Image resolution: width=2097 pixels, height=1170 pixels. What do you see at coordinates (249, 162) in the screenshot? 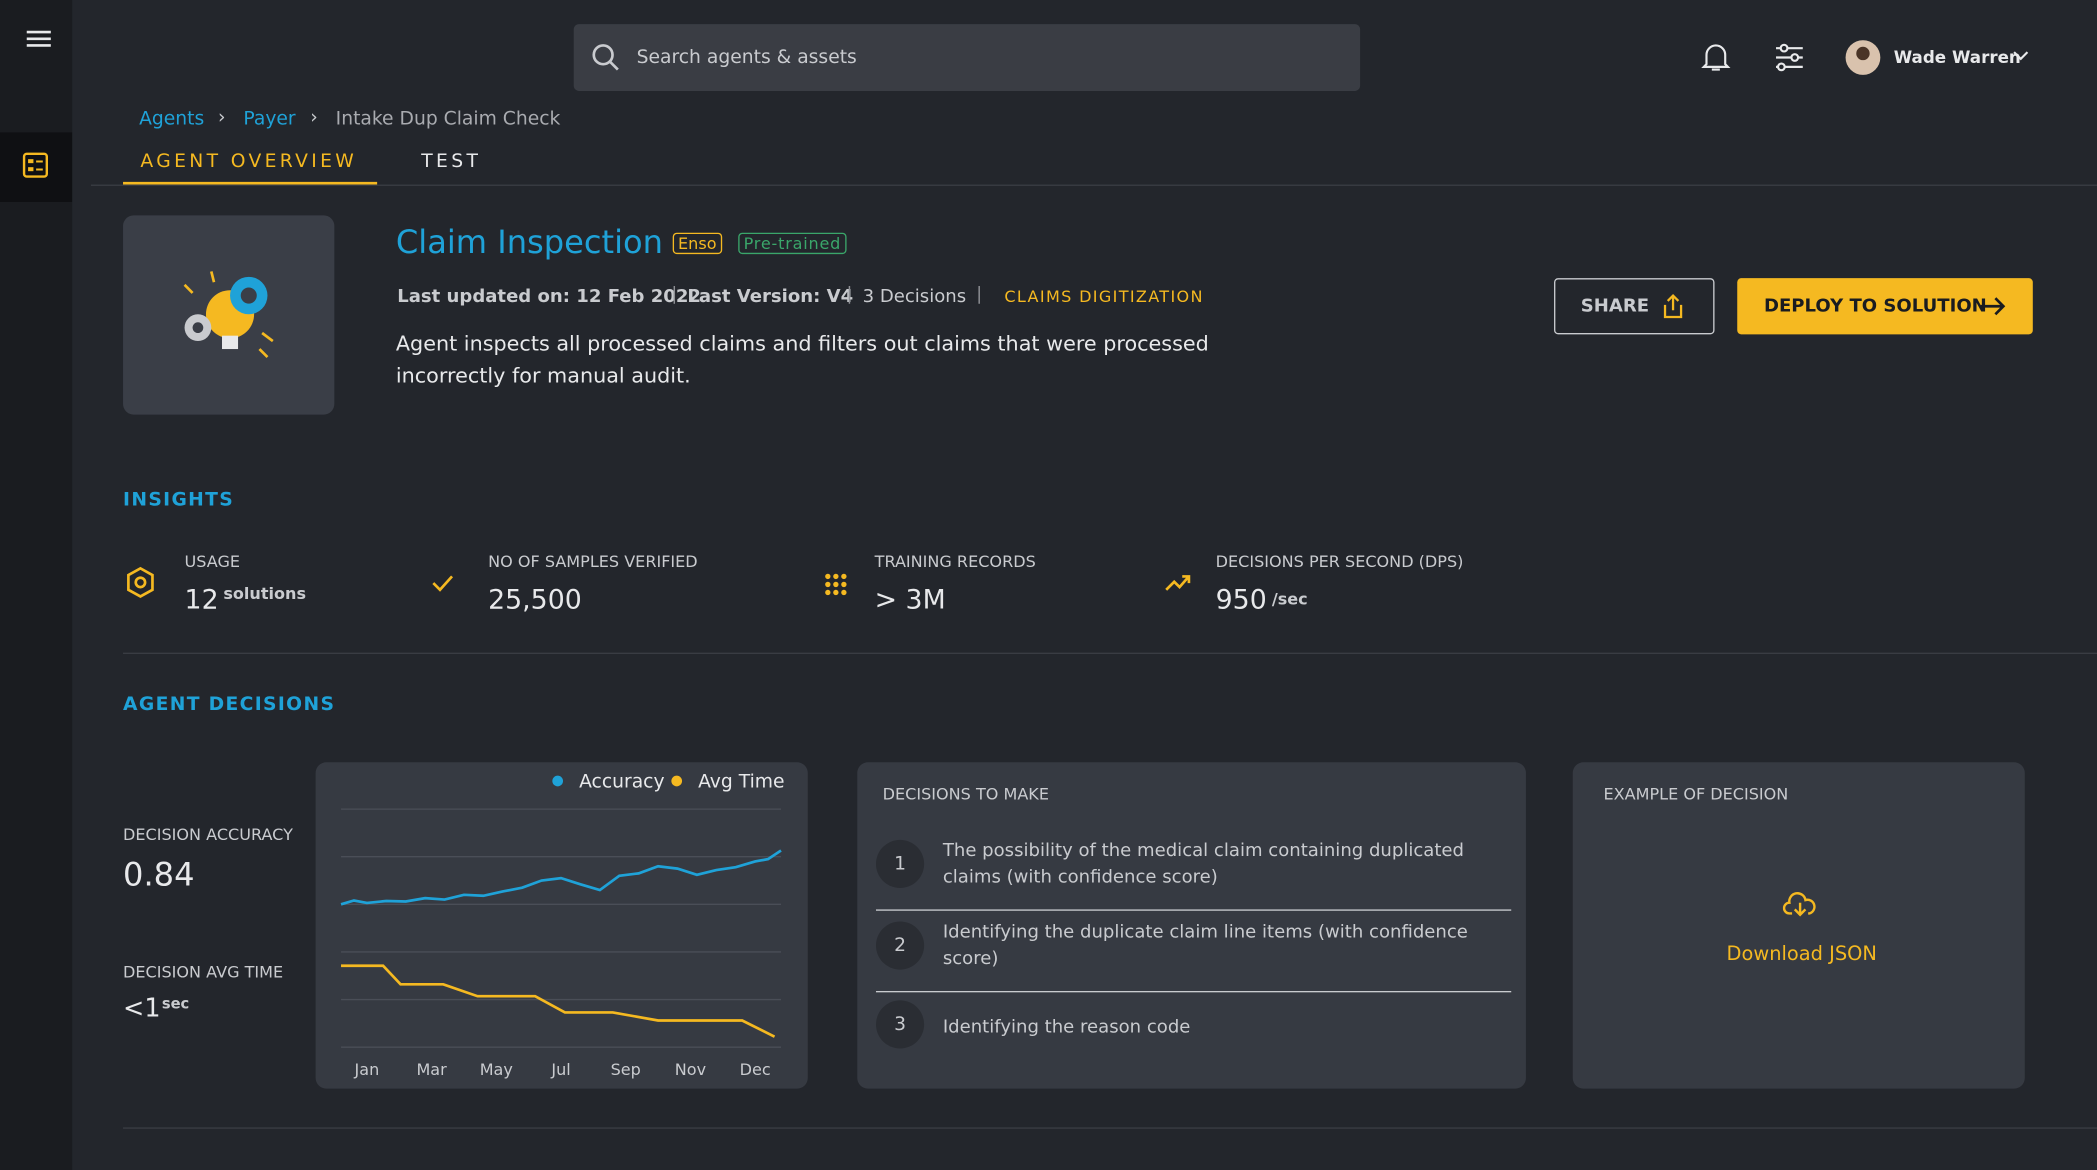
I see `tab-active: AGENT OVERVIEW` at bounding box center [249, 162].